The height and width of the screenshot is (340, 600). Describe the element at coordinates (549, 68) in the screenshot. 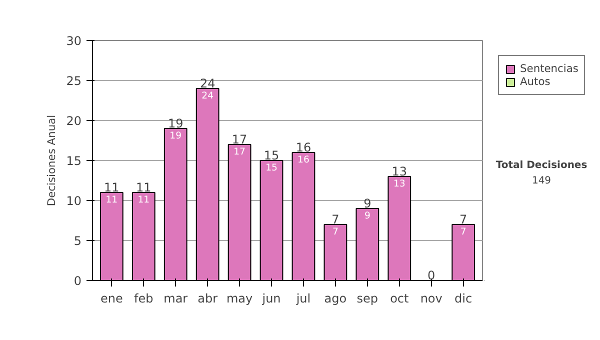

I see `legend-label: Sentencias` at that location.